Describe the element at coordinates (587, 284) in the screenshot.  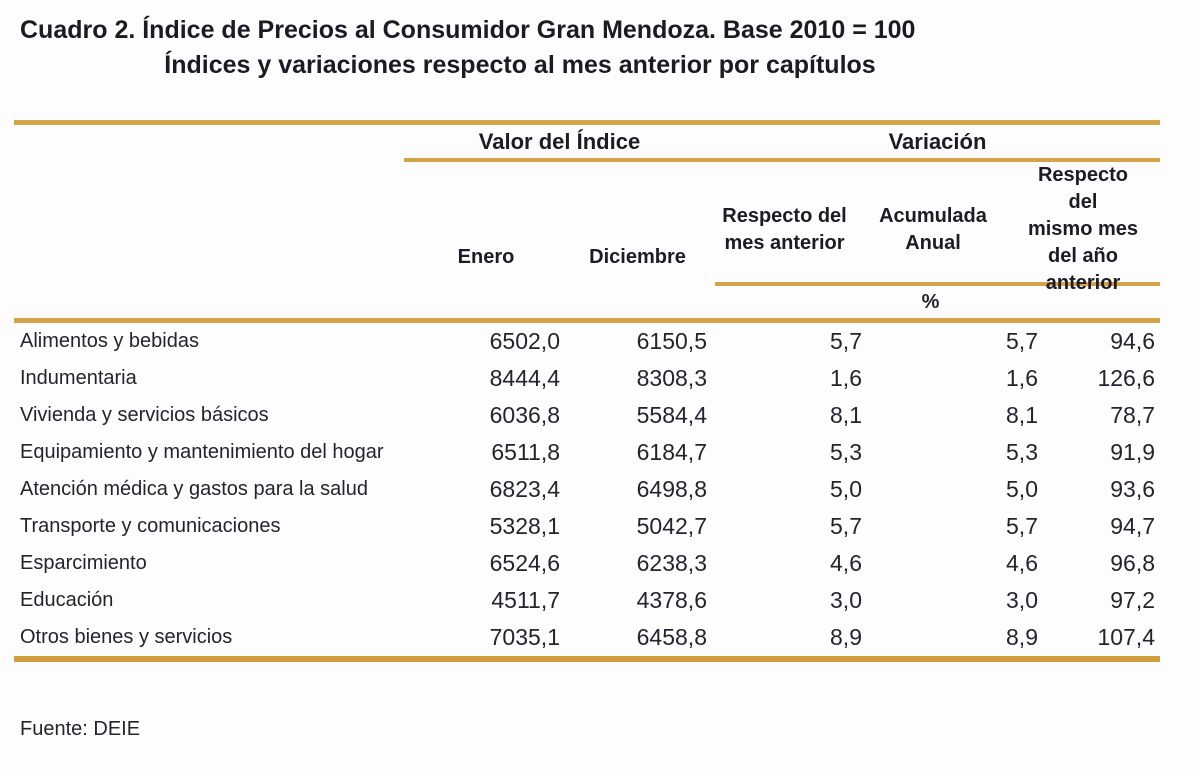
I see `rule-above-percent-row` at that location.